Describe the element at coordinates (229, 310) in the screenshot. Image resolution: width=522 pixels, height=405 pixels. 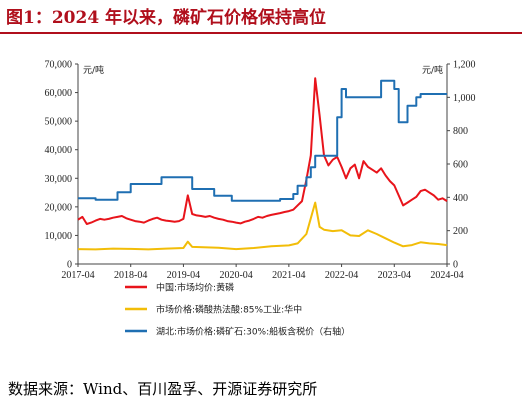
I see `legend-label: 市场价格:磷酸热法酸:85%工业:华中` at that location.